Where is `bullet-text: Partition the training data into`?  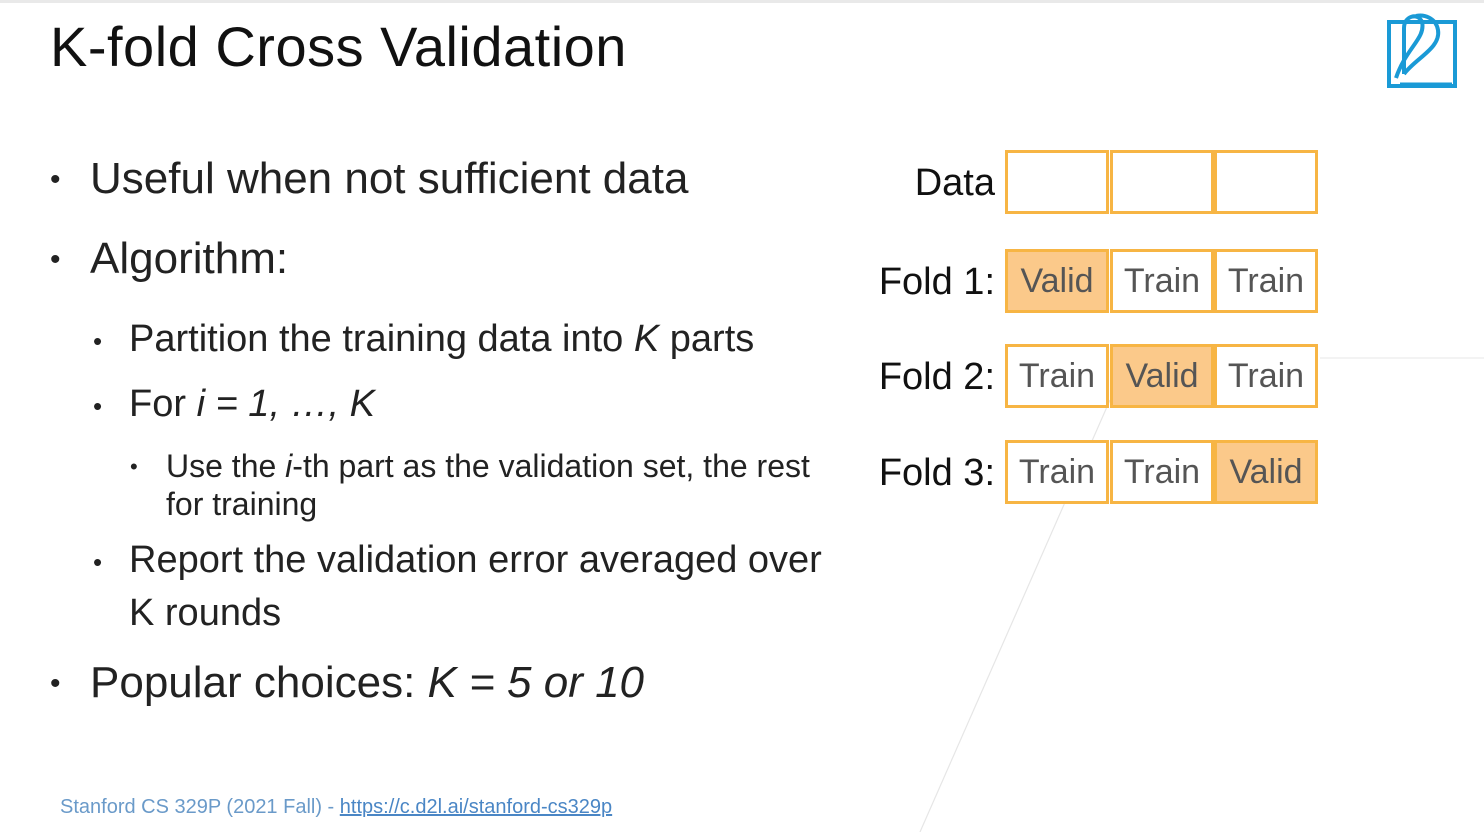
bullet-text: Partition the training data into is located at coordinates (381, 339).